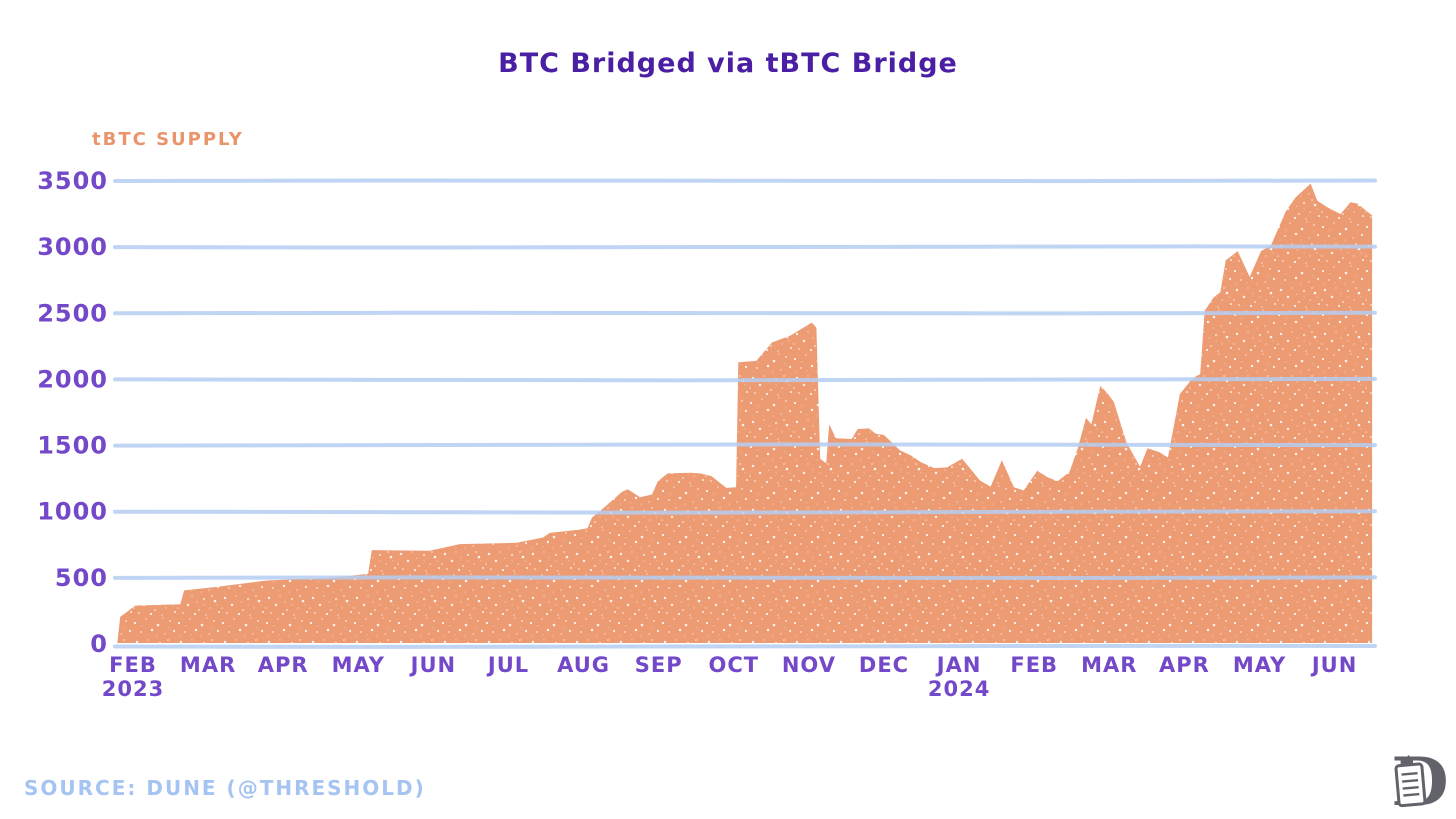  Describe the element at coordinates (1410, 781) in the screenshot. I see `logo-scroll-icon` at that location.